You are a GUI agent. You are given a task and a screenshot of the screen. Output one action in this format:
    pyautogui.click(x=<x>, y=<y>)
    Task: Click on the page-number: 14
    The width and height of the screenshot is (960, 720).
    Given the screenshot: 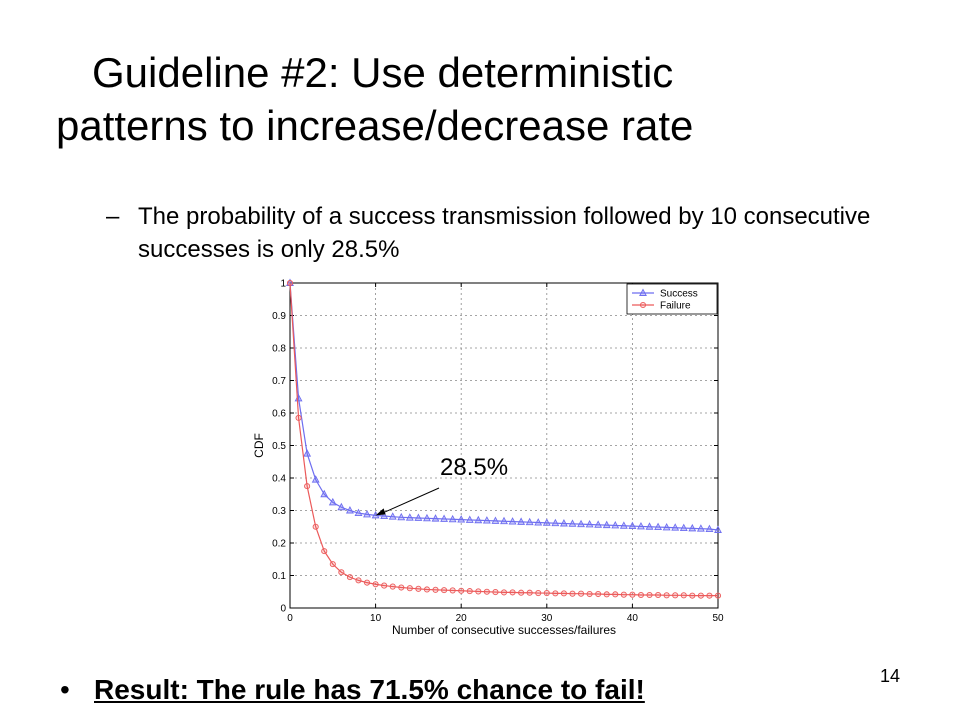 What is the action you would take?
    pyautogui.click(x=890, y=676)
    